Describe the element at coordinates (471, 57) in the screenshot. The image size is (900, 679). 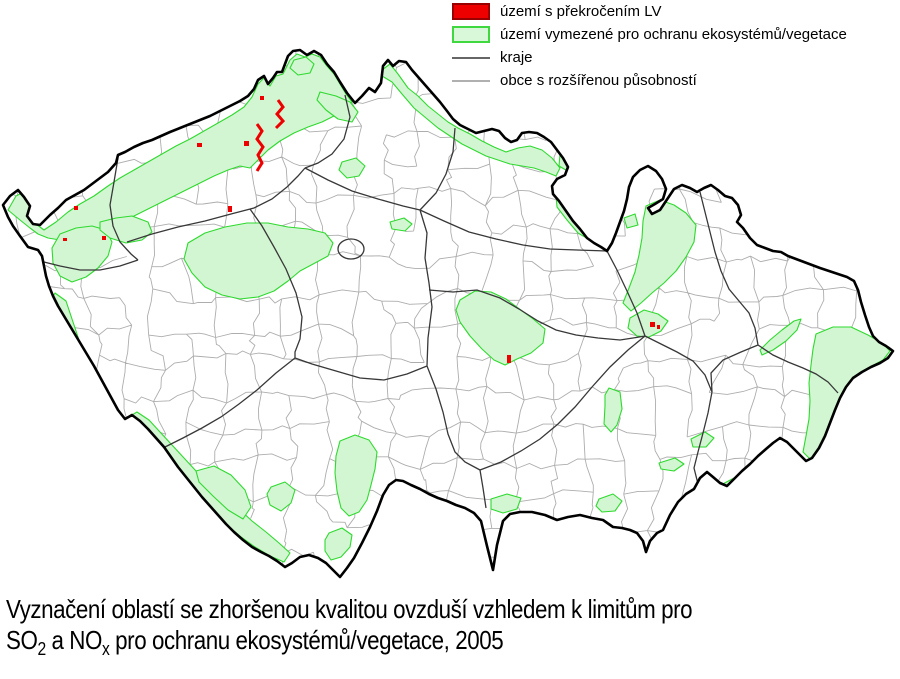
I see `kraje-line-swatch` at that location.